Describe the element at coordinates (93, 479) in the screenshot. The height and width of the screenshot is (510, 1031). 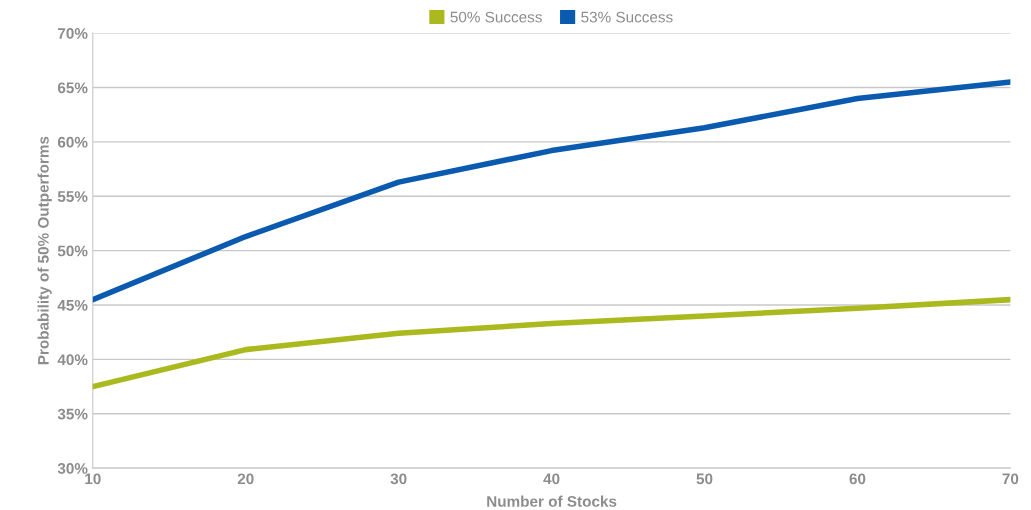
I see `x-tick-label: 10` at that location.